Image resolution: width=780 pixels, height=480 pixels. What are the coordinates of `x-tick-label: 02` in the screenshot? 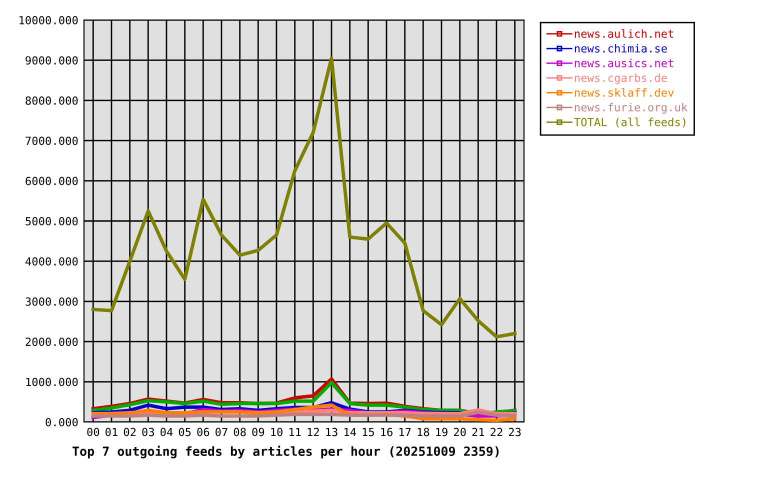 It's located at (130, 432).